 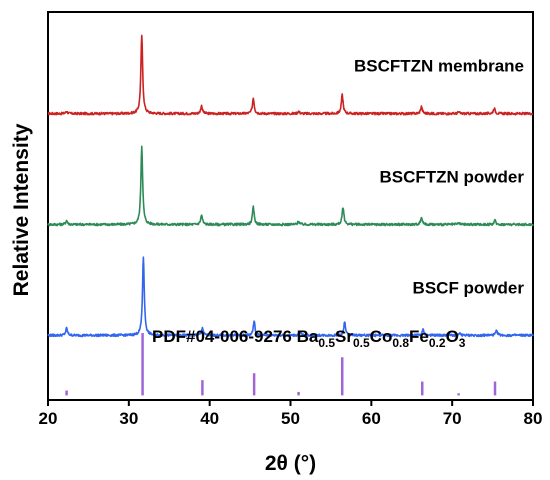 What do you see at coordinates (209, 418) in the screenshot?
I see `x-tick-label: 40` at bounding box center [209, 418].